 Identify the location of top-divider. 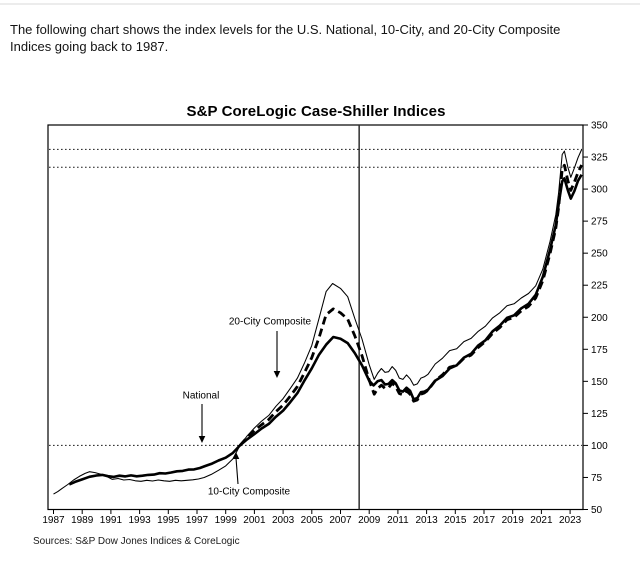
(320, 4).